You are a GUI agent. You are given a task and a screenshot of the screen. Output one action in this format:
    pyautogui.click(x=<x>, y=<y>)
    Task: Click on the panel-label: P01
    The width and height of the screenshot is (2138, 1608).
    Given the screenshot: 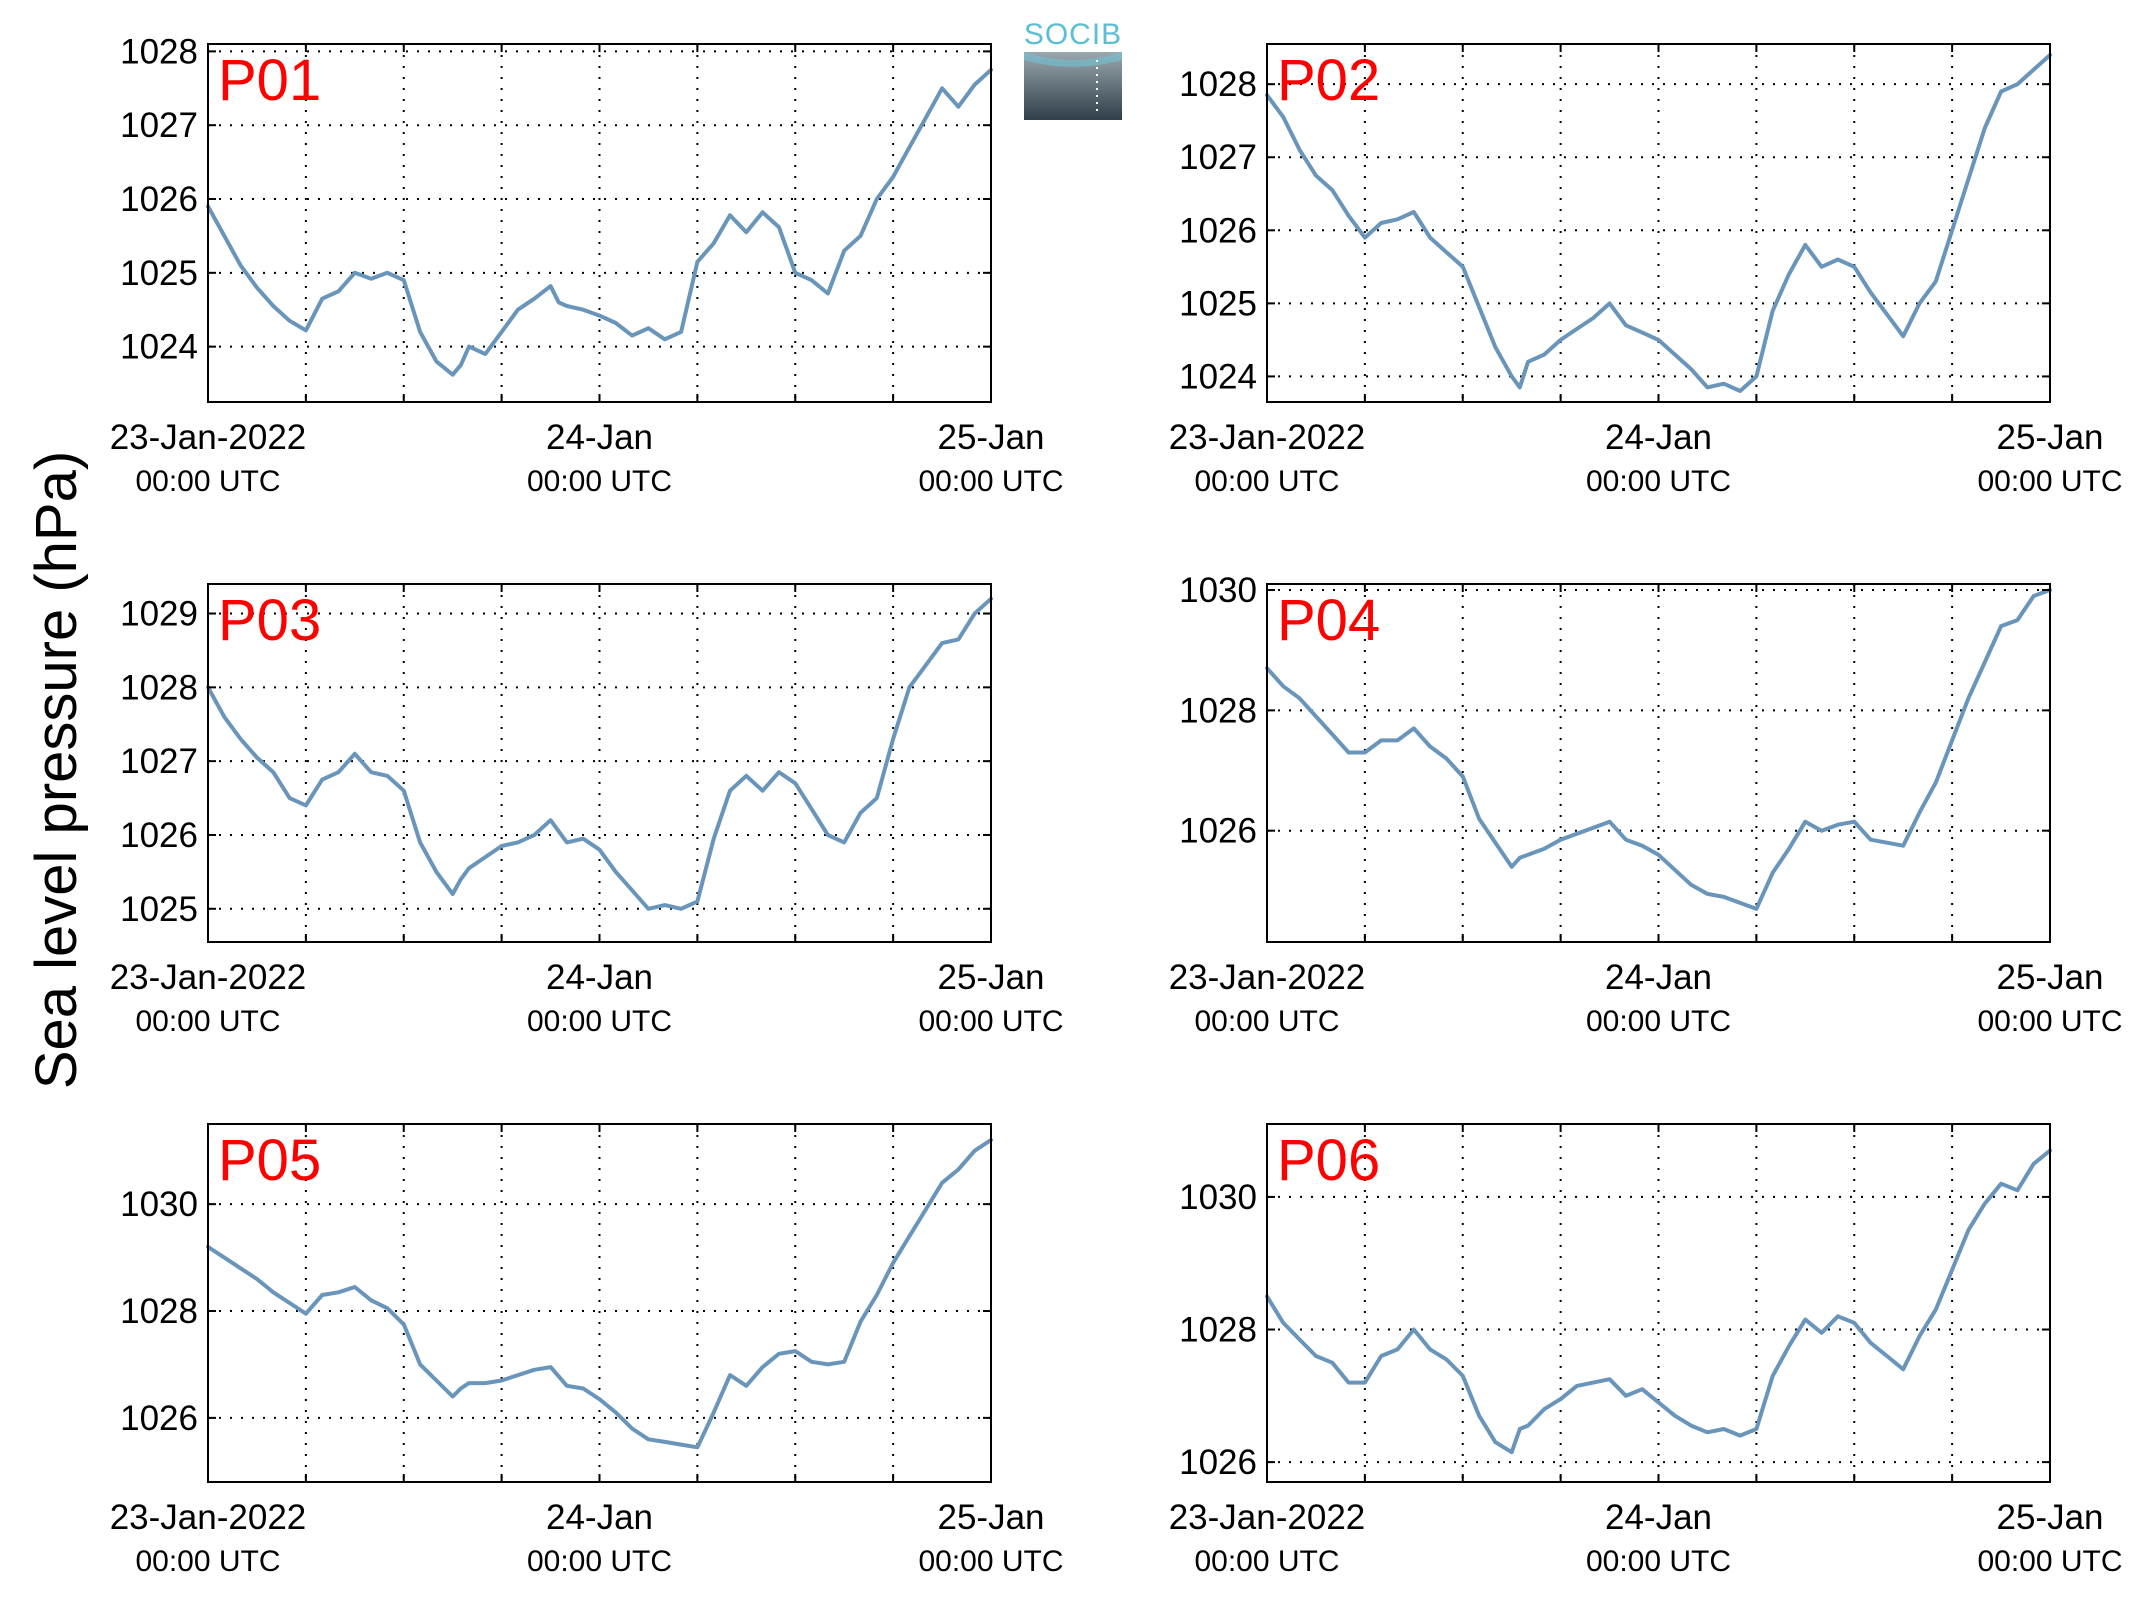 What is the action you would take?
    pyautogui.click(x=269, y=80)
    